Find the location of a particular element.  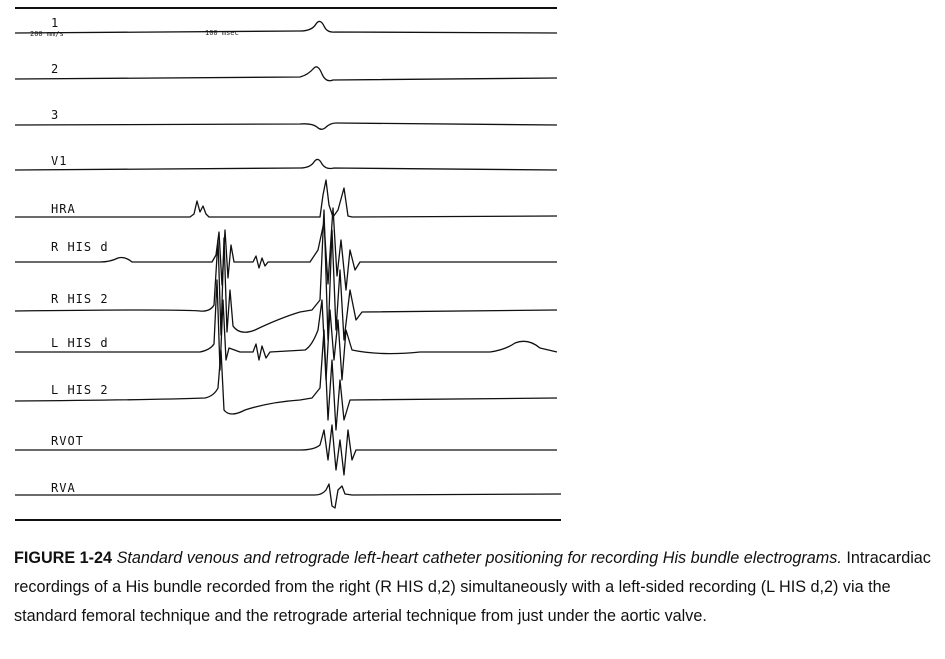

lead-label-rva: RVA is located at coordinates (63, 488).